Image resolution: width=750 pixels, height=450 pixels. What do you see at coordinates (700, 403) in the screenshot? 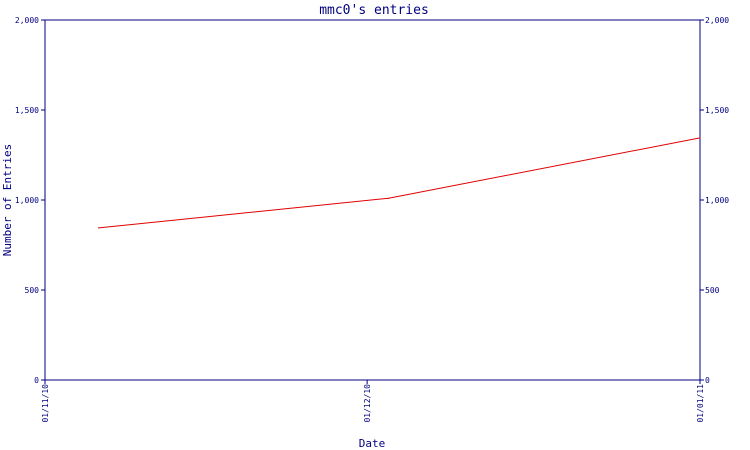
I see `x-tick-label: 01/01/11` at bounding box center [700, 403].